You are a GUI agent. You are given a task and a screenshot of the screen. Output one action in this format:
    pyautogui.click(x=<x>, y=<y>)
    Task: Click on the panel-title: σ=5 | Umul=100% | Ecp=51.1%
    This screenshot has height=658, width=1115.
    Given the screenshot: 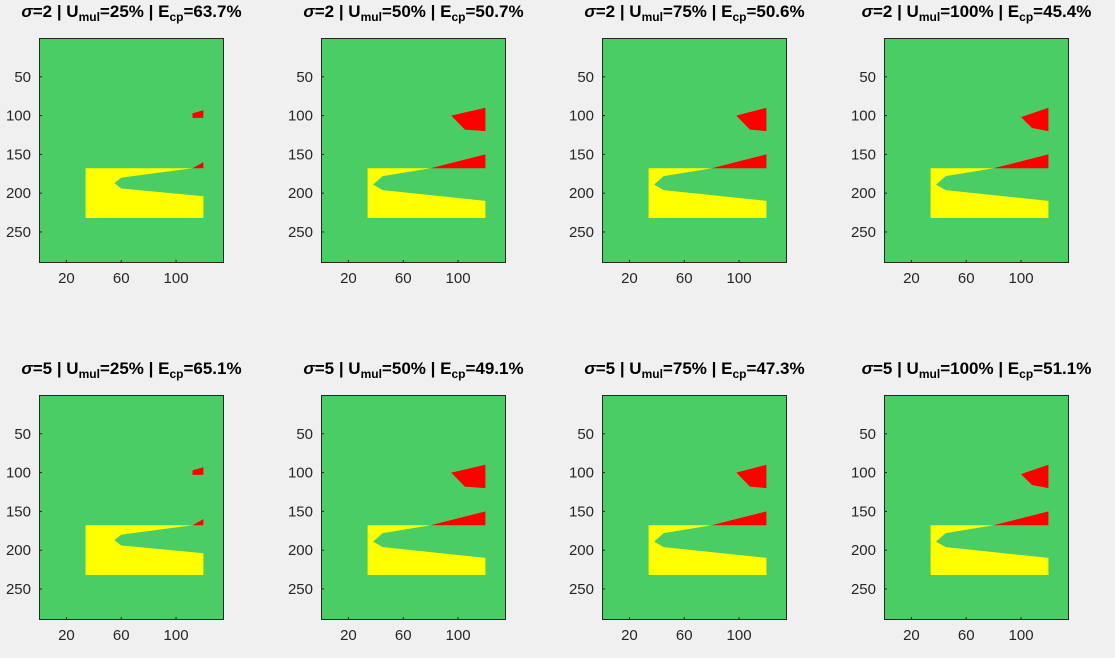 What is the action you would take?
    pyautogui.click(x=976, y=370)
    